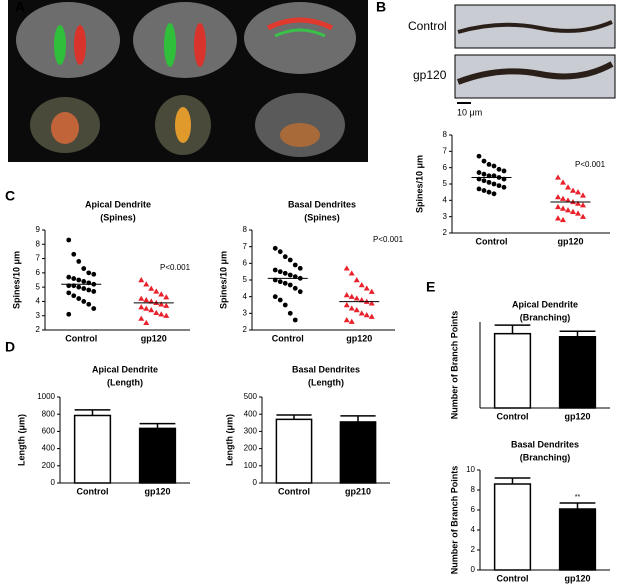 This screenshot has height=585, width=640. I want to click on chart-subtitle: (Length), so click(125, 382).